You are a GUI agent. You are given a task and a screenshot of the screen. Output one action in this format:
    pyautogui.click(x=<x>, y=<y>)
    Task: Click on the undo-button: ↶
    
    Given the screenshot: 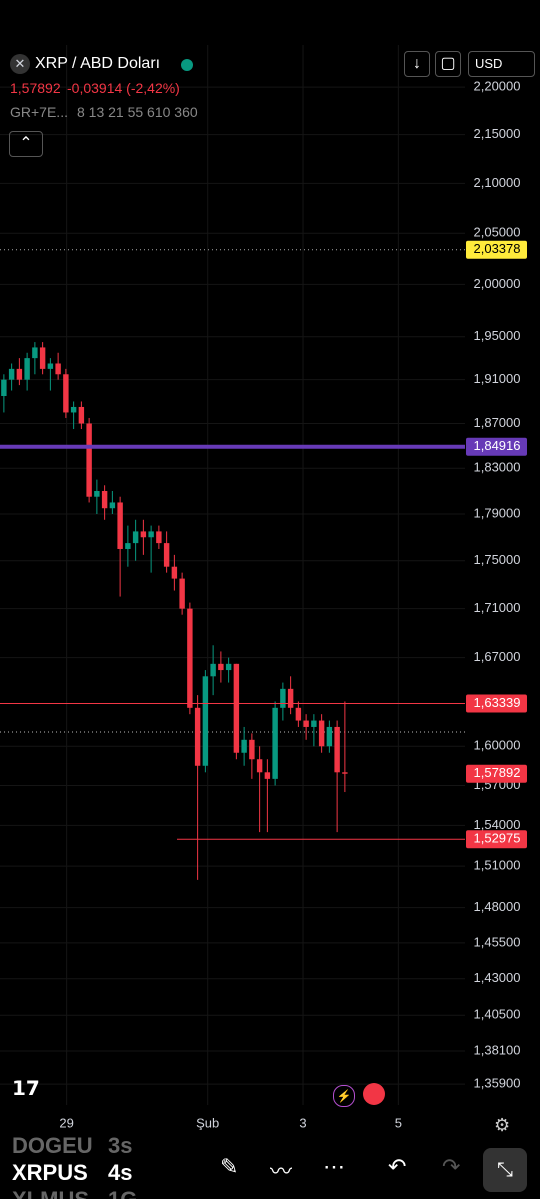 What is the action you would take?
    pyautogui.click(x=397, y=1166)
    